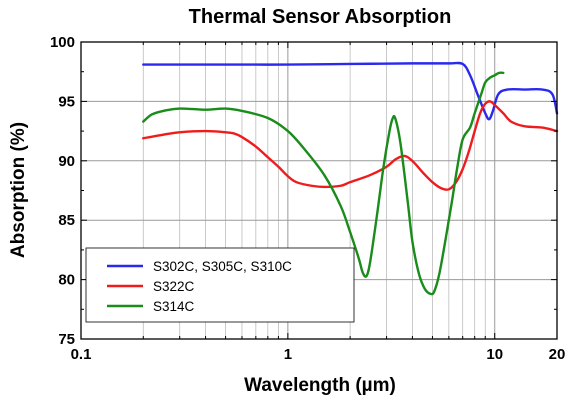 The width and height of the screenshot is (571, 400). What do you see at coordinates (222, 266) in the screenshot?
I see `legend-label-1: S302C, S305C, S310C` at bounding box center [222, 266].